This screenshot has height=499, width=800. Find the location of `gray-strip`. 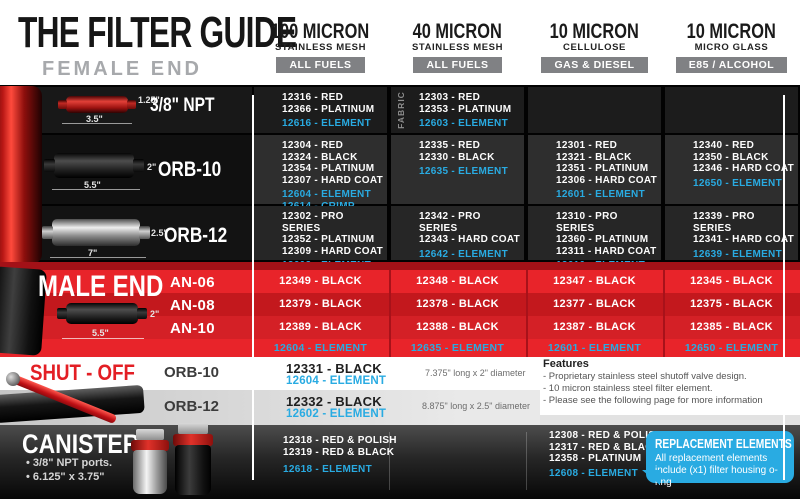

gray-strip is located at coordinates (670, 420).